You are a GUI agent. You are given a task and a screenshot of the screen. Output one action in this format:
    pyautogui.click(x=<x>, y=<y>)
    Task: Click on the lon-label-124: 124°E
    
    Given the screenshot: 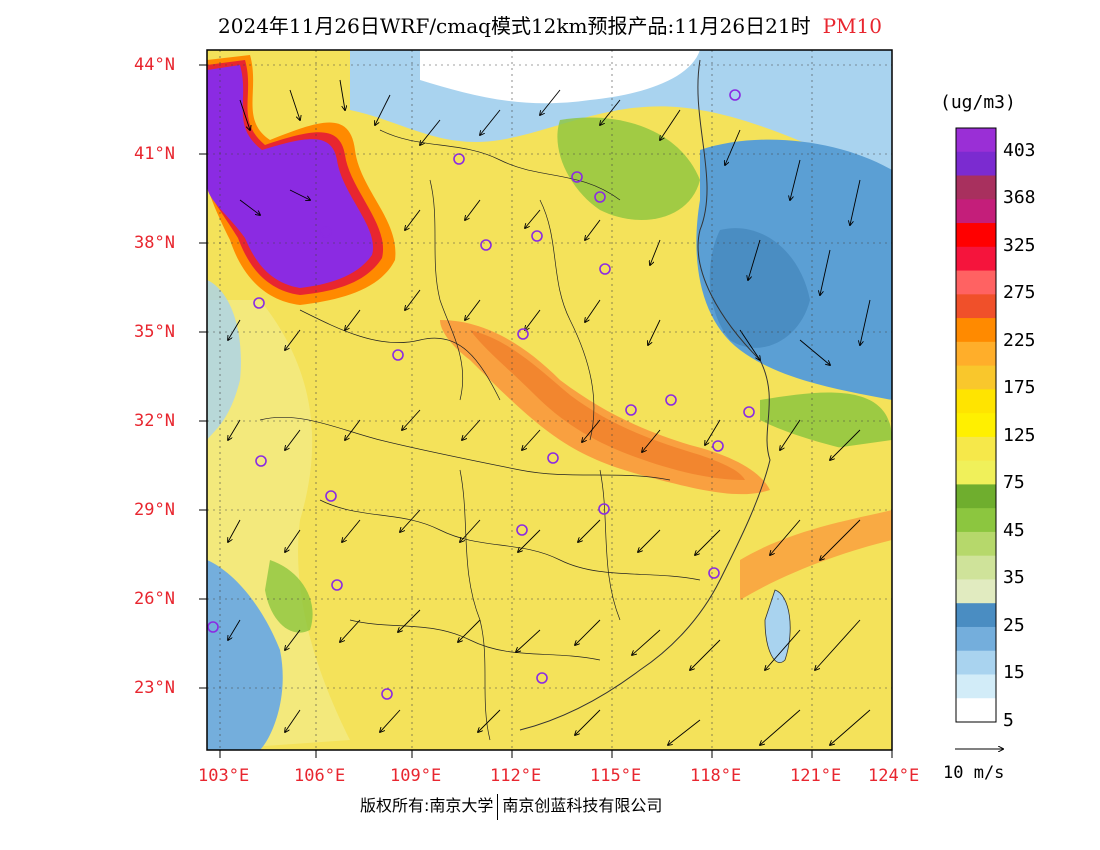 What is the action you would take?
    pyautogui.click(x=894, y=776)
    